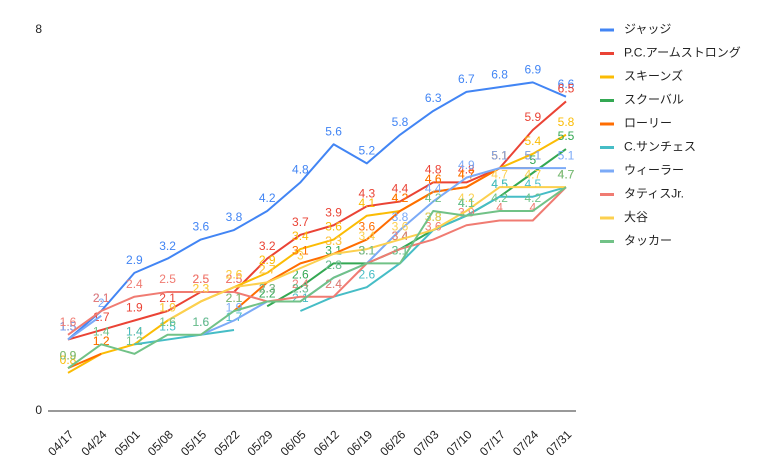  Describe the element at coordinates (532, 117) in the screenshot. I see `data-label: 5.9` at that location.